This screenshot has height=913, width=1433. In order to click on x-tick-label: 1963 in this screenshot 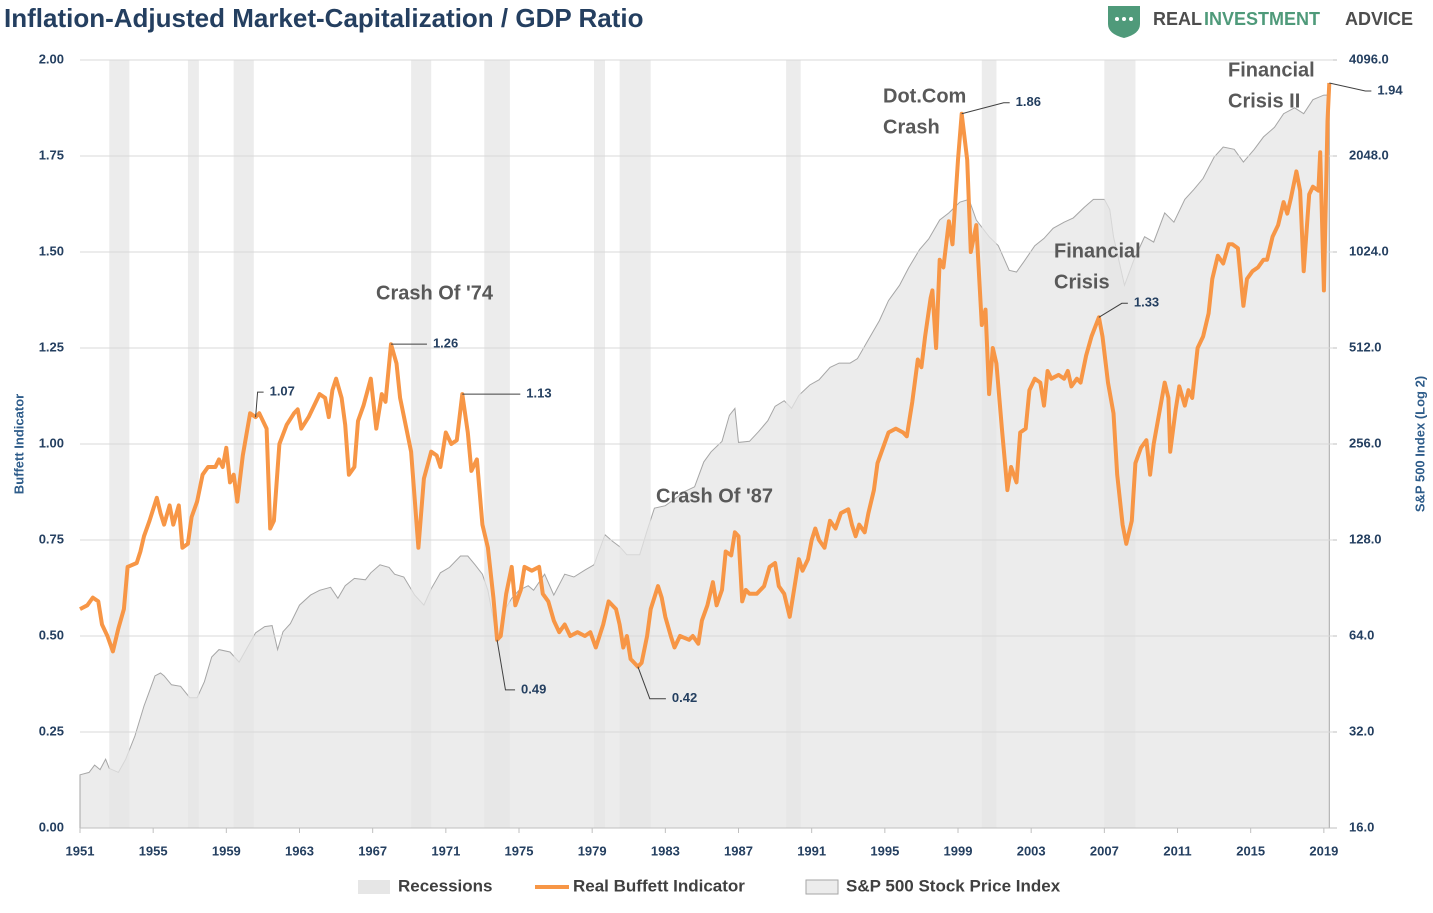, I will do `click(299, 850)`.